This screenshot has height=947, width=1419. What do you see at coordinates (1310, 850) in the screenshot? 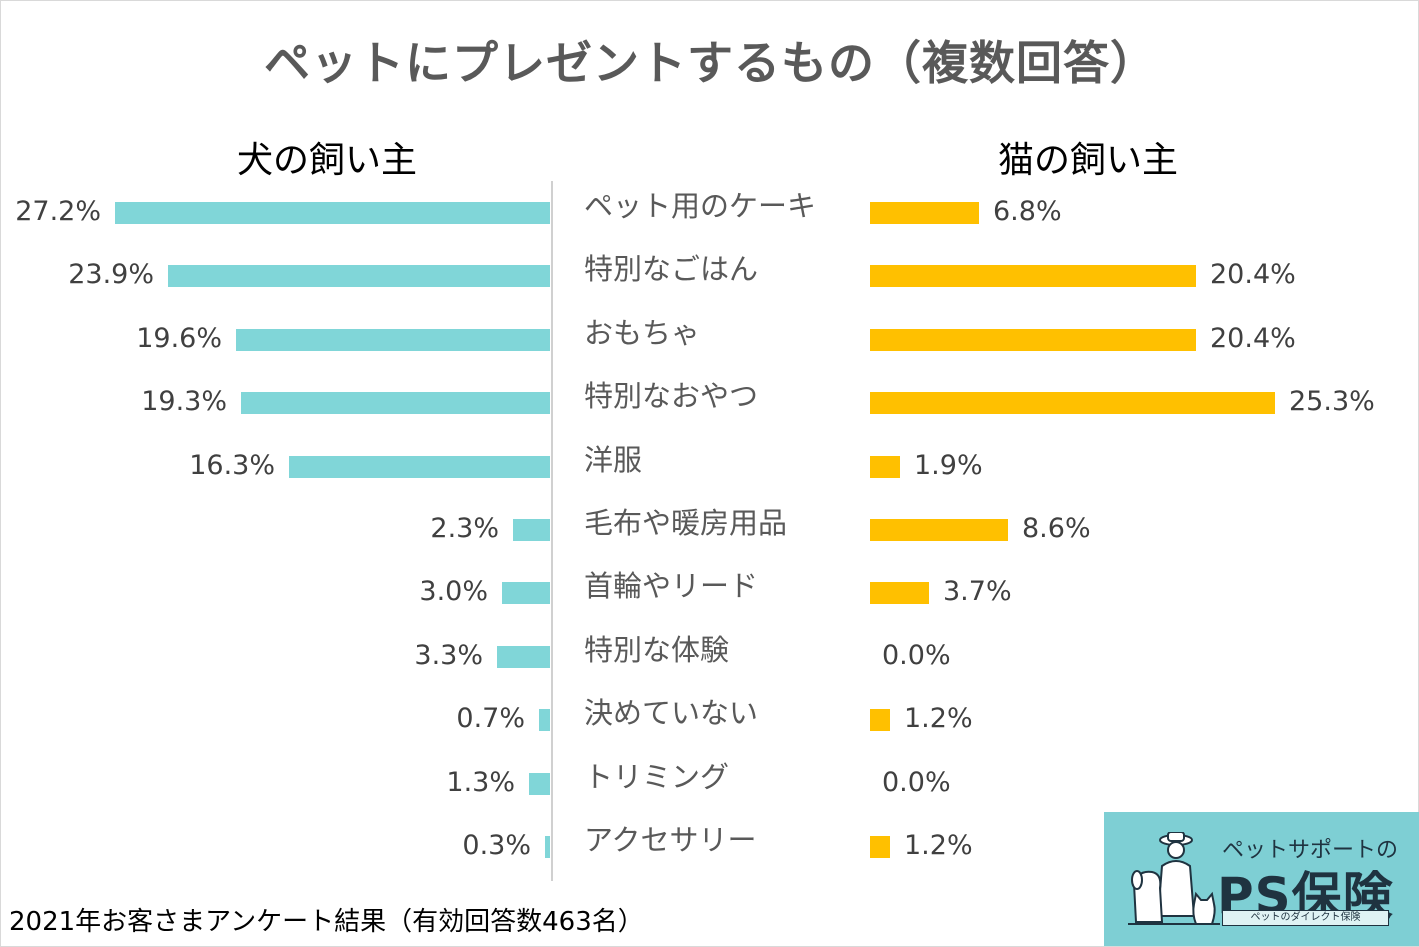
I see `logo-subtitle: ペットサポートの` at bounding box center [1310, 850].